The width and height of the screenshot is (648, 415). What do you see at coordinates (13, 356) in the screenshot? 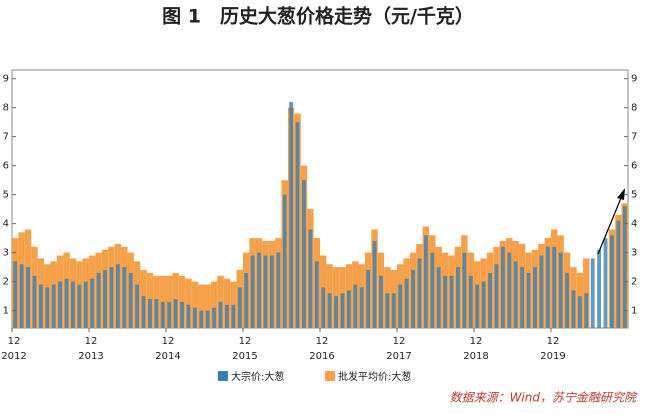
I see `x-group-label: 2012` at bounding box center [13, 356].